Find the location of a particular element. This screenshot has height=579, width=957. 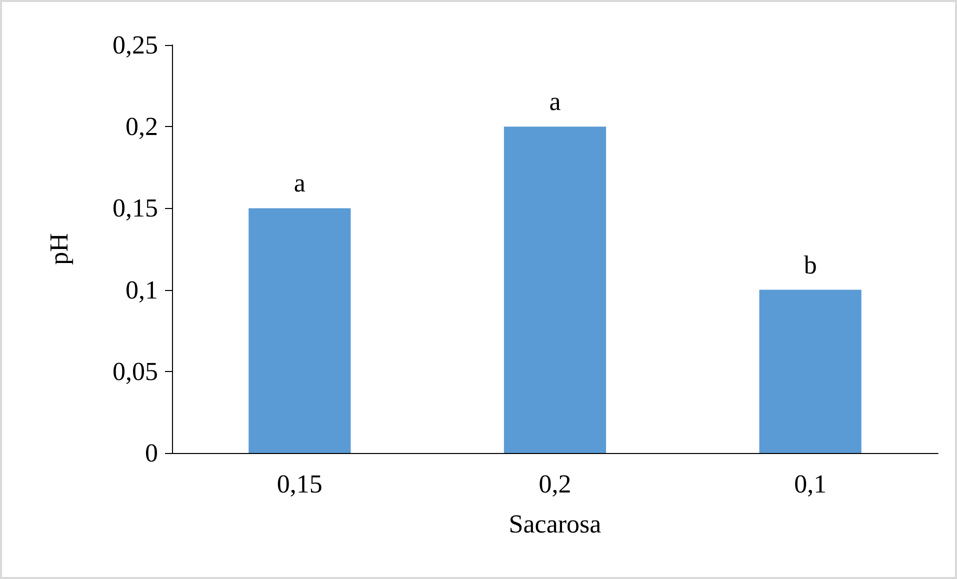

x-tick-label: 0,1 is located at coordinates (810, 484).